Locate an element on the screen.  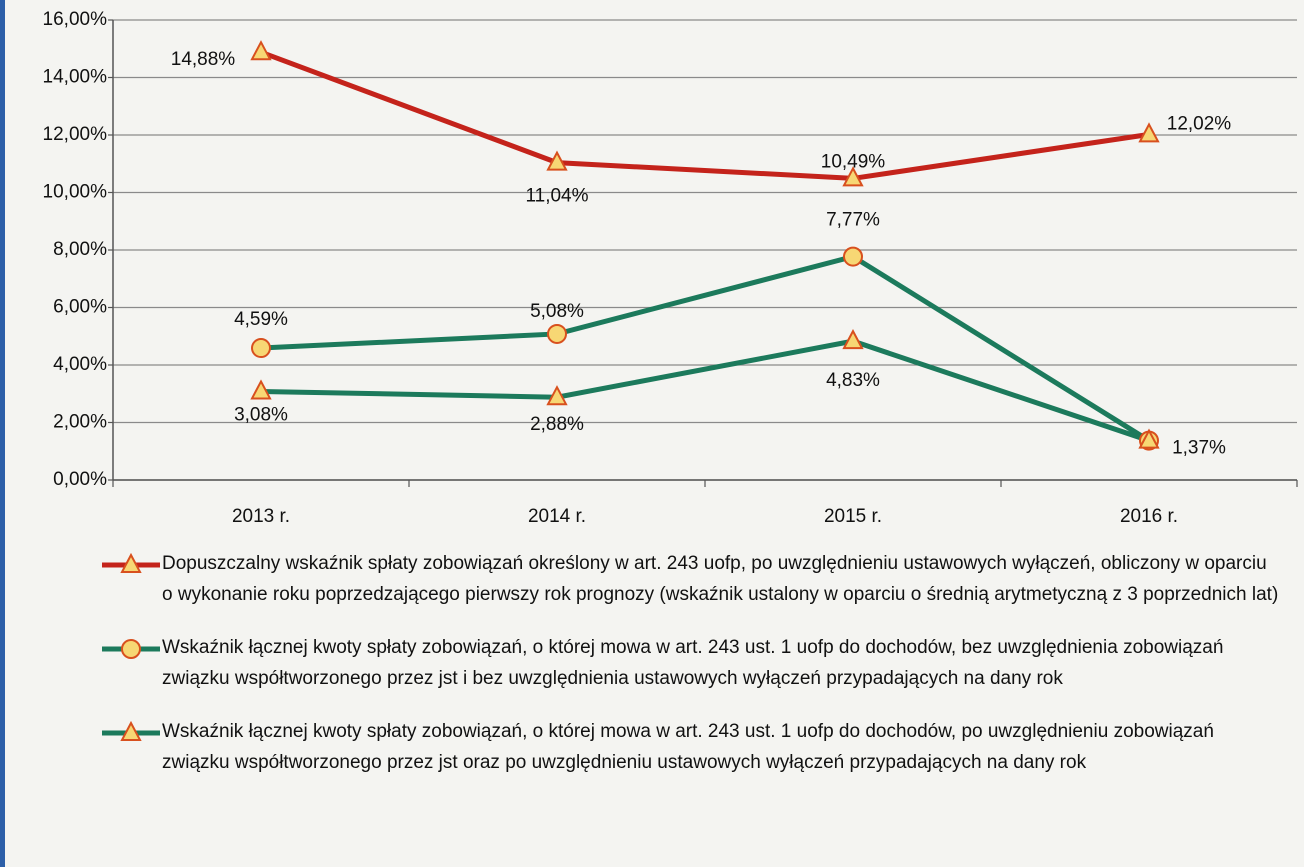
x-tick-label: 2016 r. is located at coordinates (1149, 516).